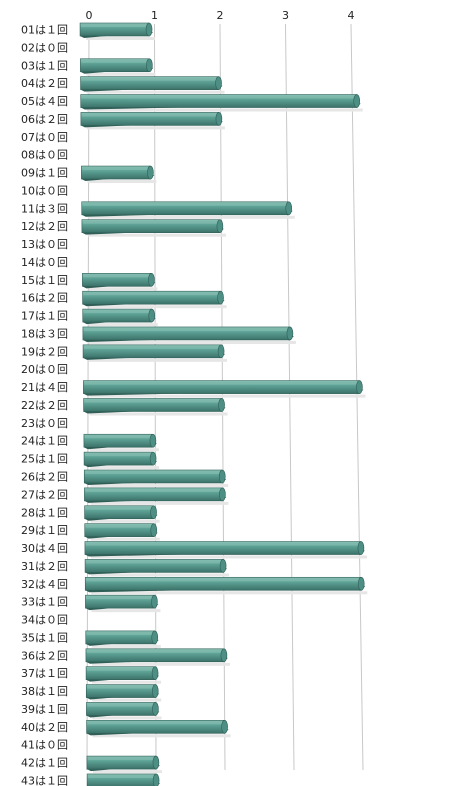  Describe the element at coordinates (44, 262) in the screenshot. I see `category-label: 14は０回` at that location.